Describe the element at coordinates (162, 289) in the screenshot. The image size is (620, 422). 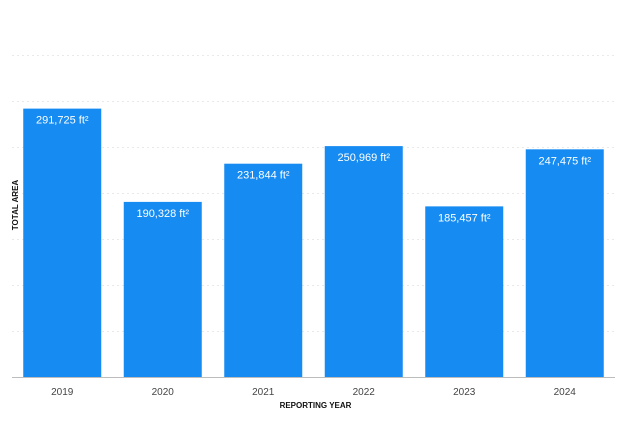
I see `bar-2020` at that location.